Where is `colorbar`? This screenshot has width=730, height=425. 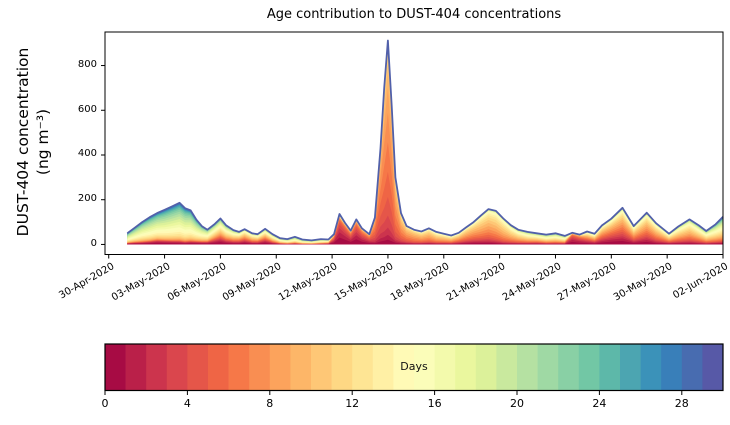
colorbar is located at coordinates (414, 369).